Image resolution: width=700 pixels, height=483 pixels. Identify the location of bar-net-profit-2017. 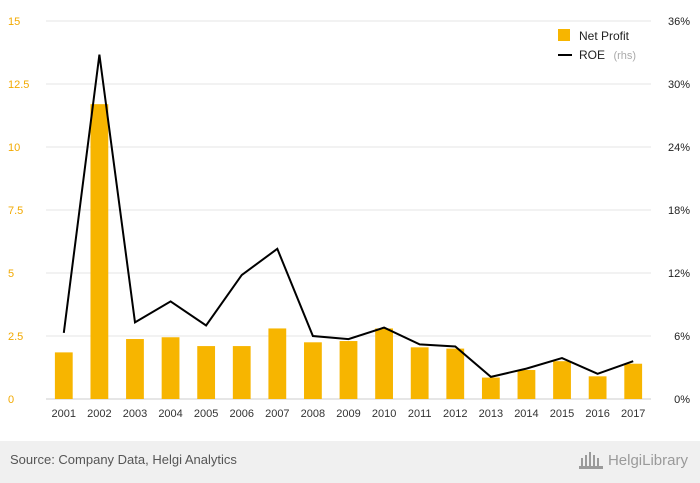
(633, 381).